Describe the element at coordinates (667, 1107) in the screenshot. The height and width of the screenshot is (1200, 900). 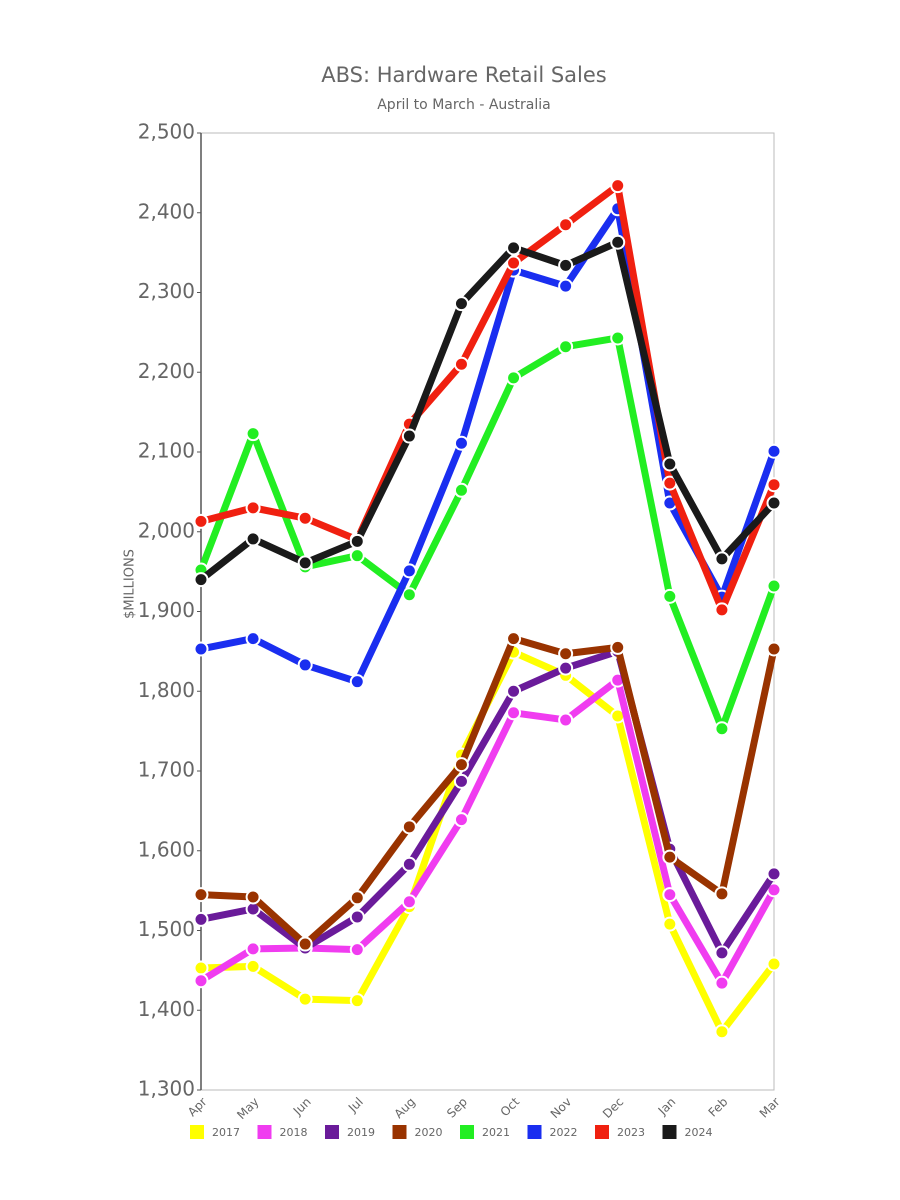
I see `x-tick-label: Jan` at that location.